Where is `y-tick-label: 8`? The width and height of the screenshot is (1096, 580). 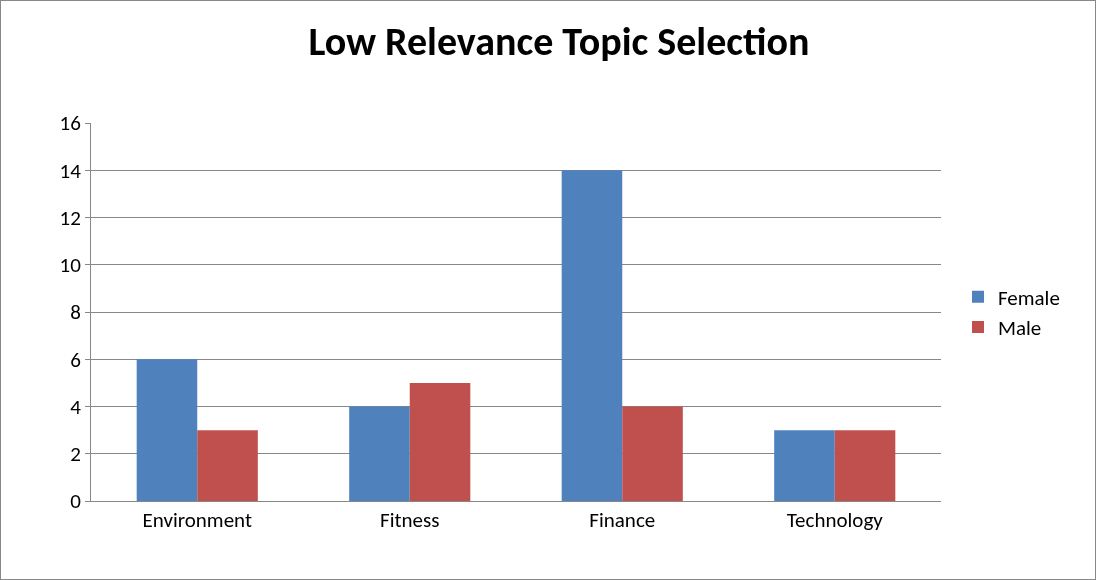 y-tick-label: 8 is located at coordinates (75, 312).